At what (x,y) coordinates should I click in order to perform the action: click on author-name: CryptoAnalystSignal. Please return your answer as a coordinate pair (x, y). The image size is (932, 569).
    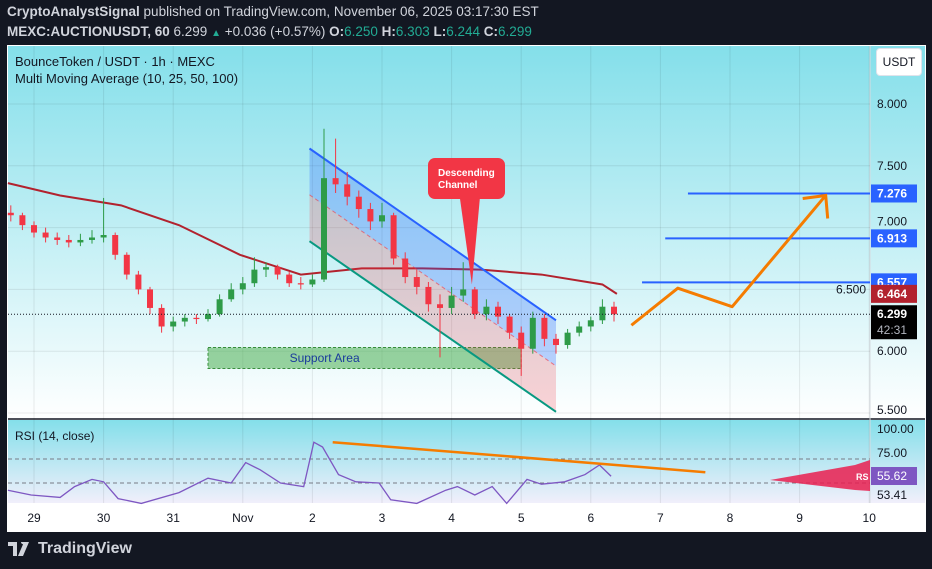
    Looking at the image, I should click on (73, 11).